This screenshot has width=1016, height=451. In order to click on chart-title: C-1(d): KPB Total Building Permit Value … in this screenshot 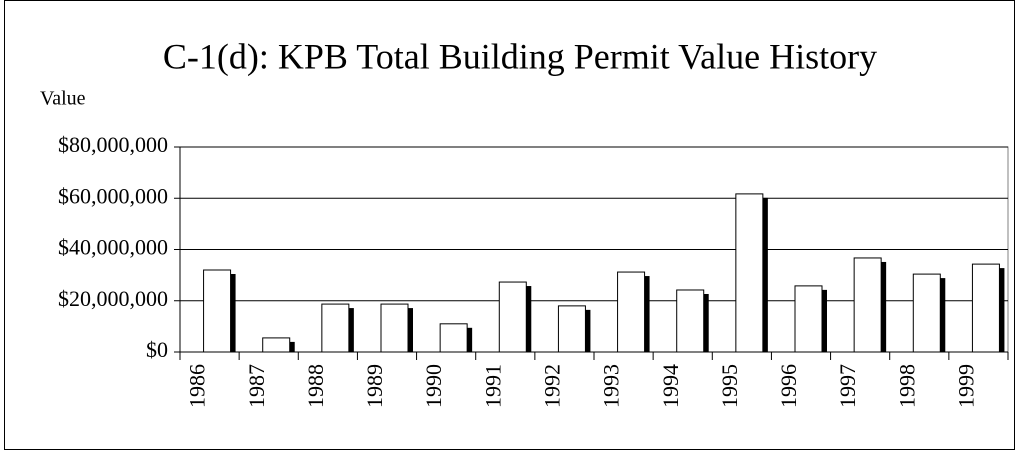, I will do `click(520, 56)`.